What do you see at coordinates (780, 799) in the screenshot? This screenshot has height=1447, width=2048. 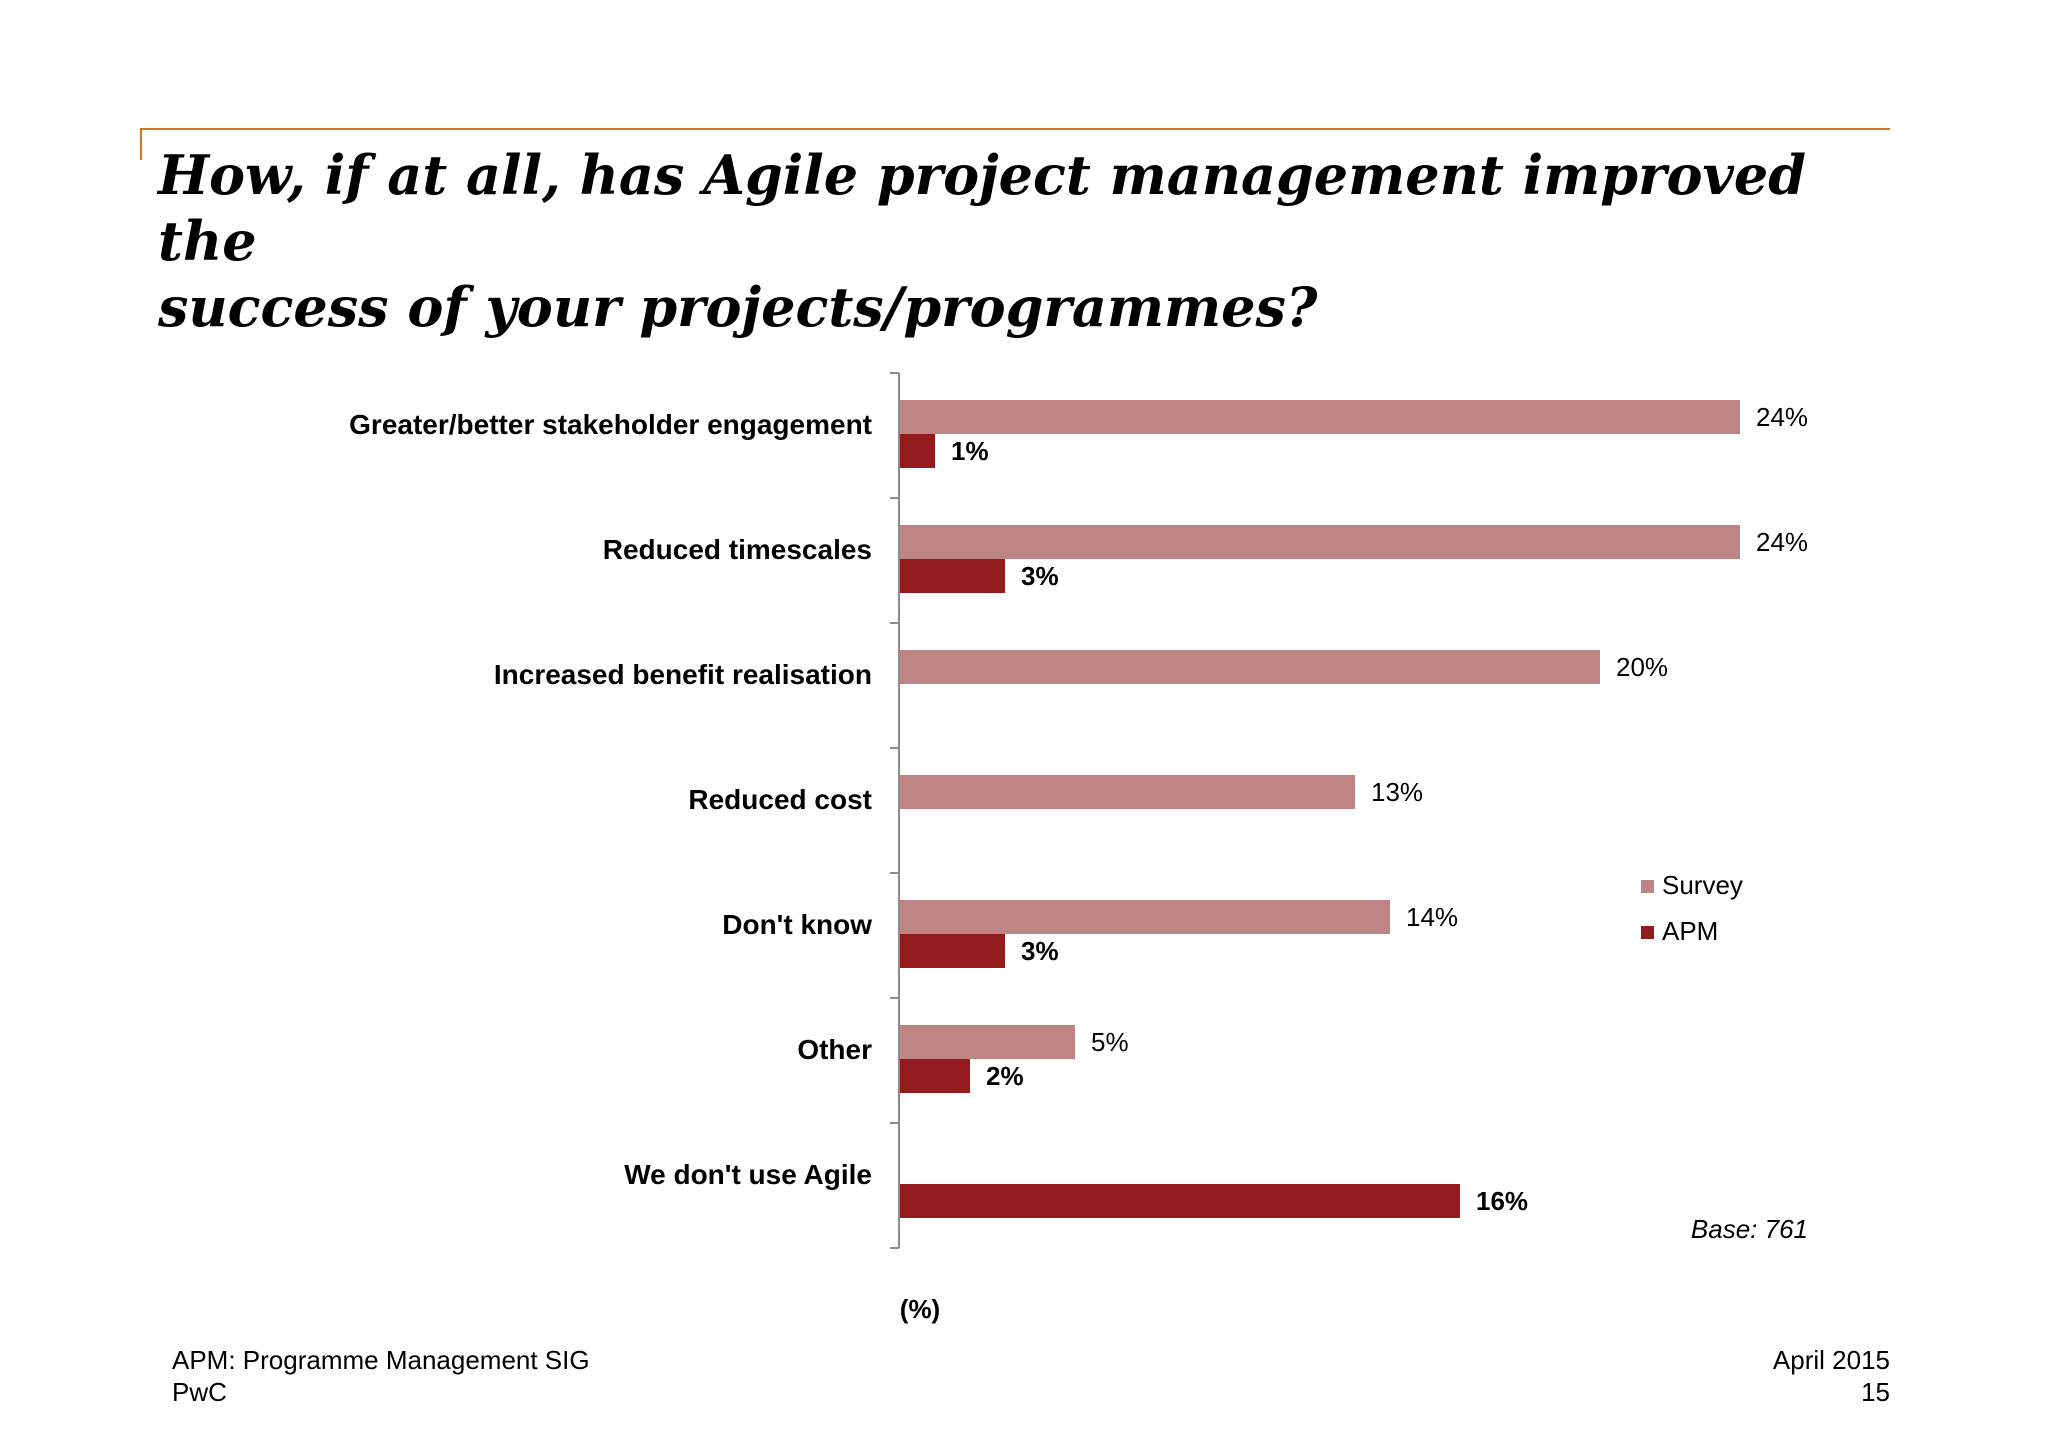 I see `category-label: Reduced cost` at bounding box center [780, 799].